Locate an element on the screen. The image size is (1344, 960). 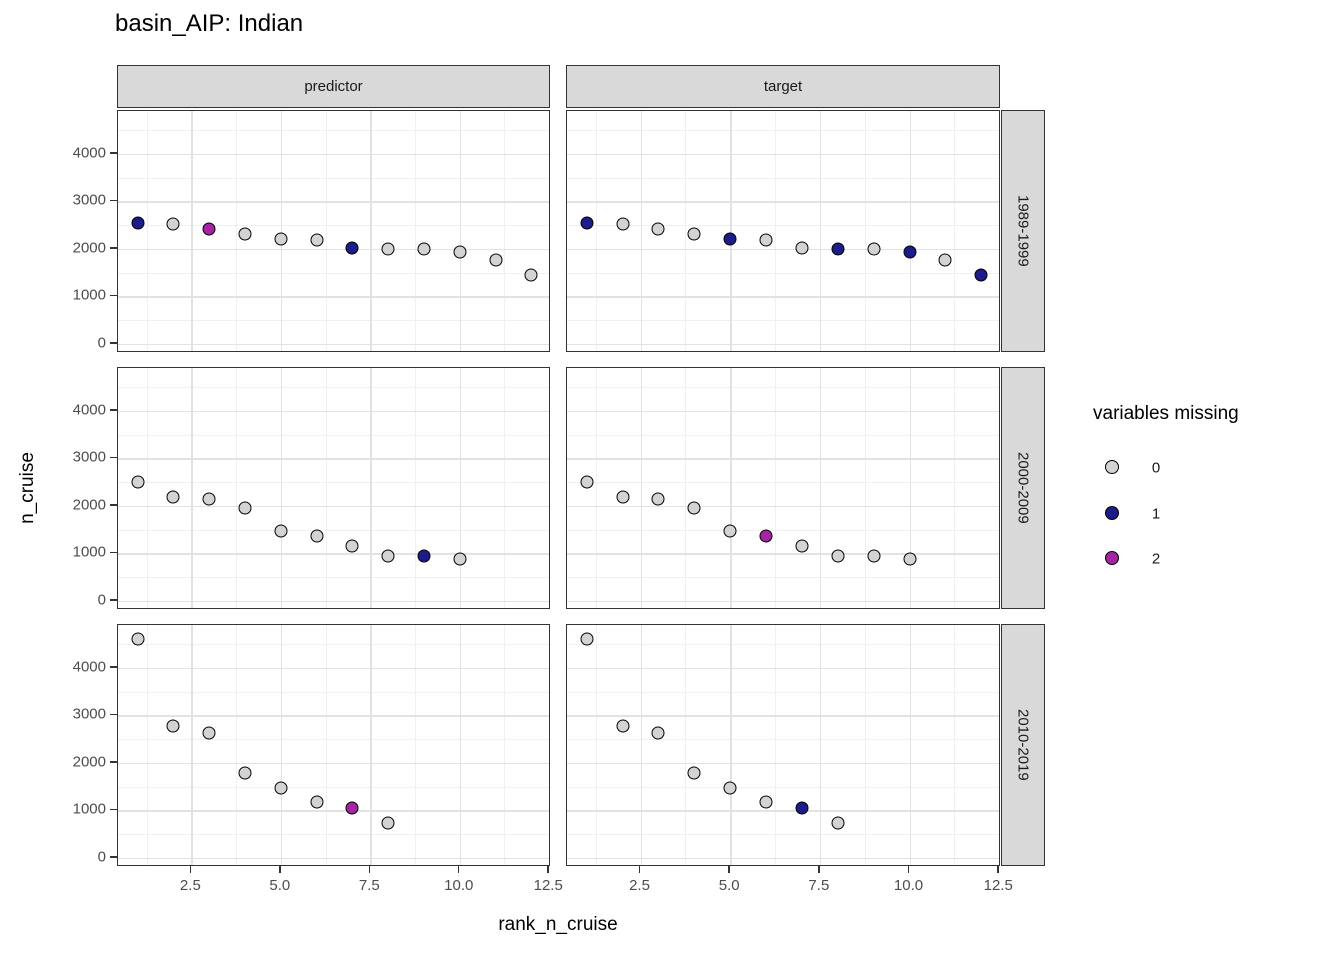
legend-label-1: 1 is located at coordinates (1156, 513).